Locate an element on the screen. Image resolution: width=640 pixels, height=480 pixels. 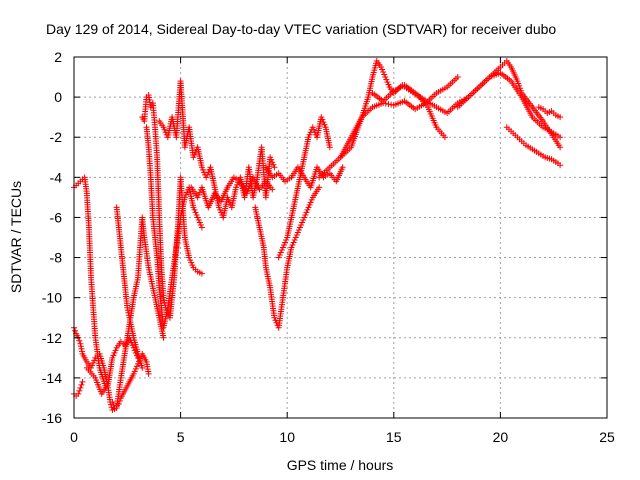
y-tick-label: -10 is located at coordinates (52, 298).